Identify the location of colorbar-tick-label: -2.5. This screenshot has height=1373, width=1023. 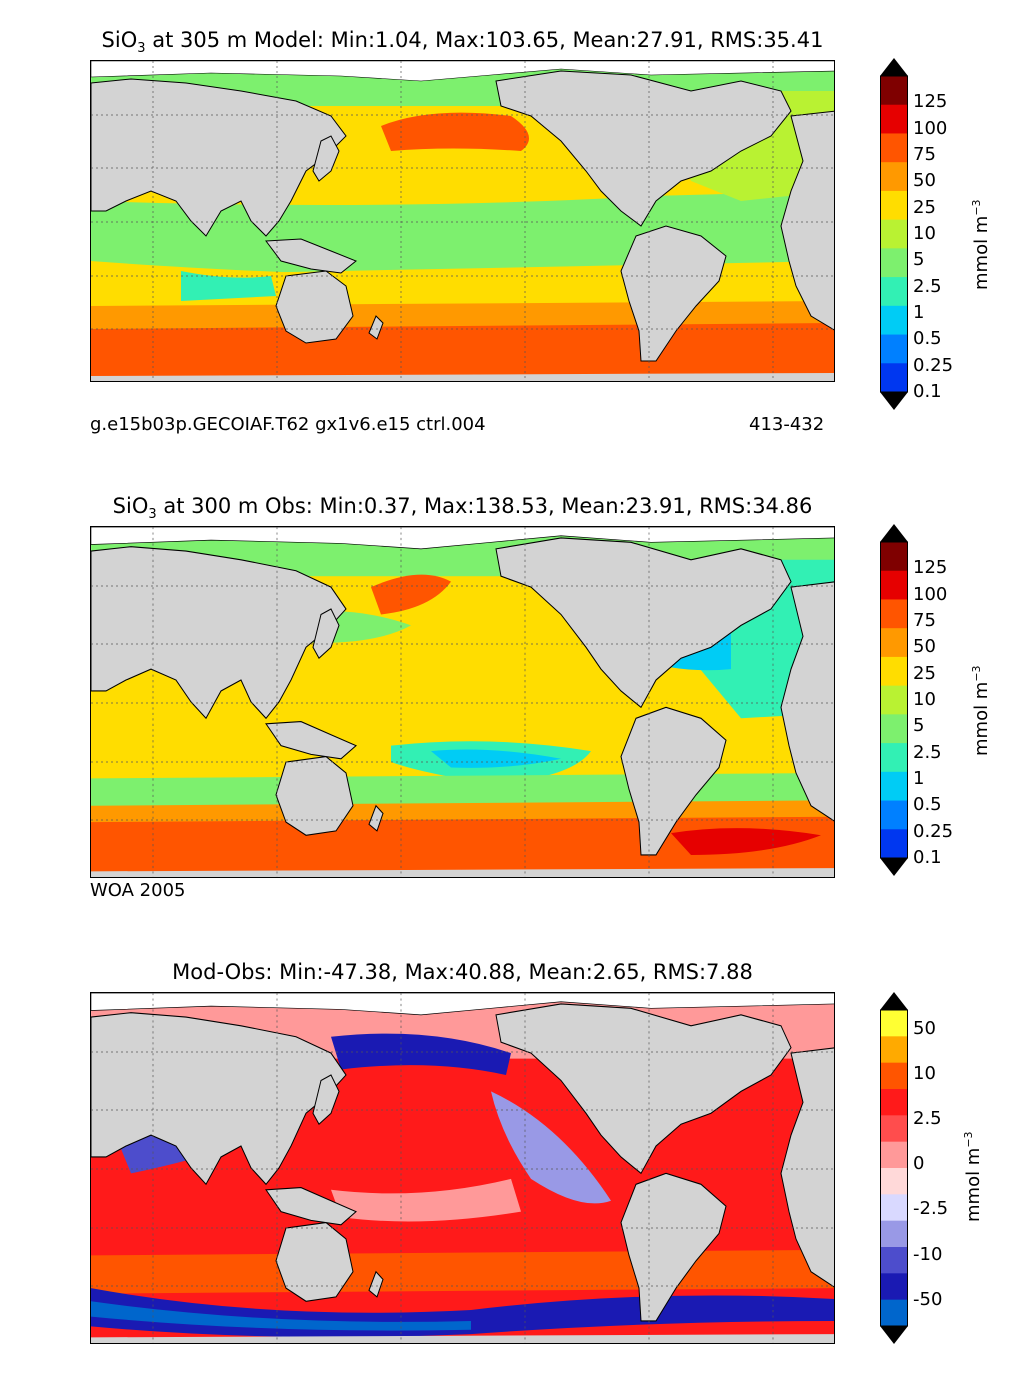
(931, 1209).